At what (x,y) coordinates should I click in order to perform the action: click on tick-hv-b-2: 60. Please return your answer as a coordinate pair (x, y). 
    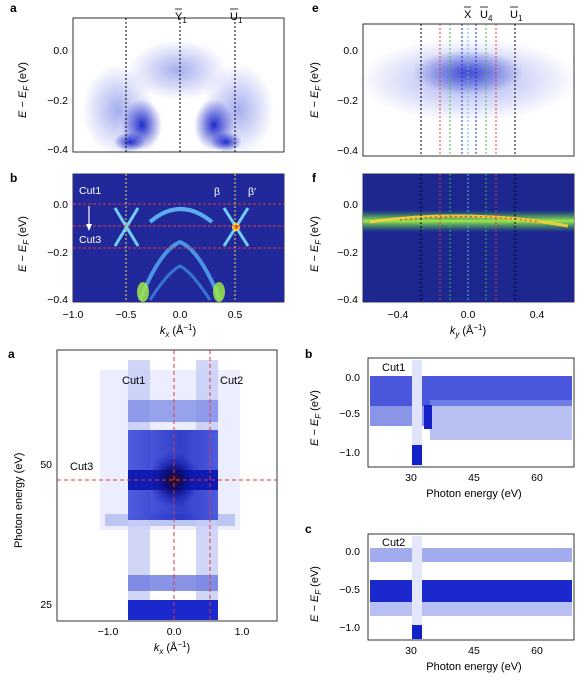
    Looking at the image, I should click on (537, 478).